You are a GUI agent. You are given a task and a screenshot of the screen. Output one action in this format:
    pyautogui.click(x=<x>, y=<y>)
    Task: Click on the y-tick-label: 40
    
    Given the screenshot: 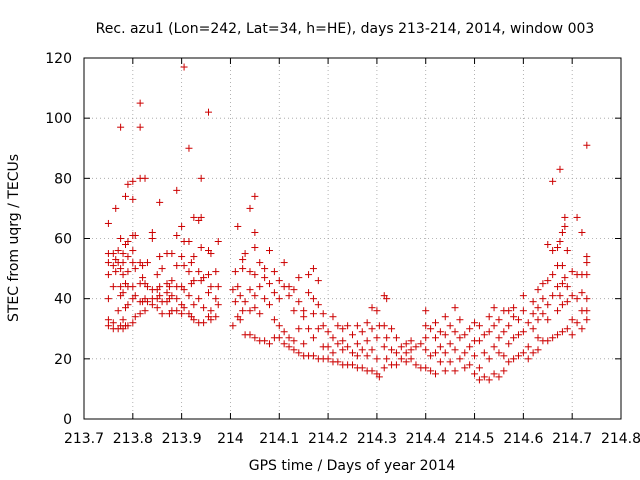 What is the action you would take?
    pyautogui.click(x=63, y=300)
    